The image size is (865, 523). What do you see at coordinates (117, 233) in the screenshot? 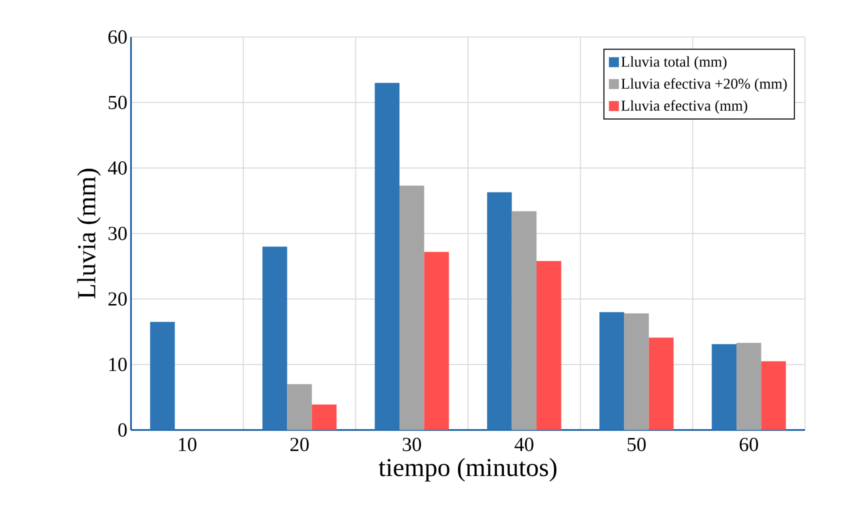
I see `y-tick-label: 30` at bounding box center [117, 233].